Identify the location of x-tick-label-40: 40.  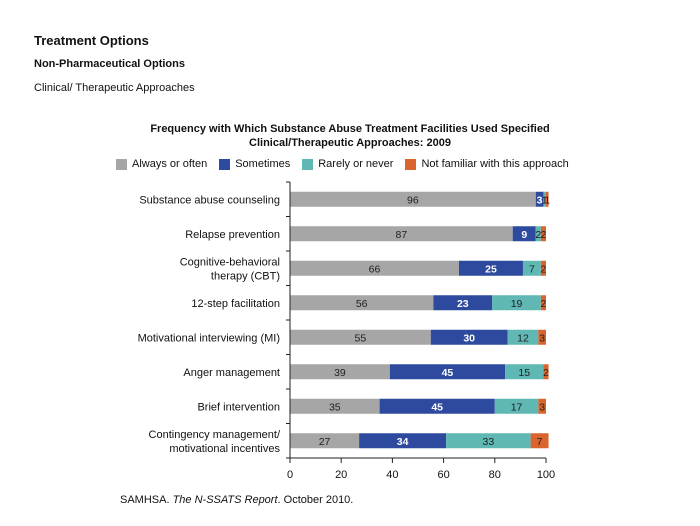
(392, 475).